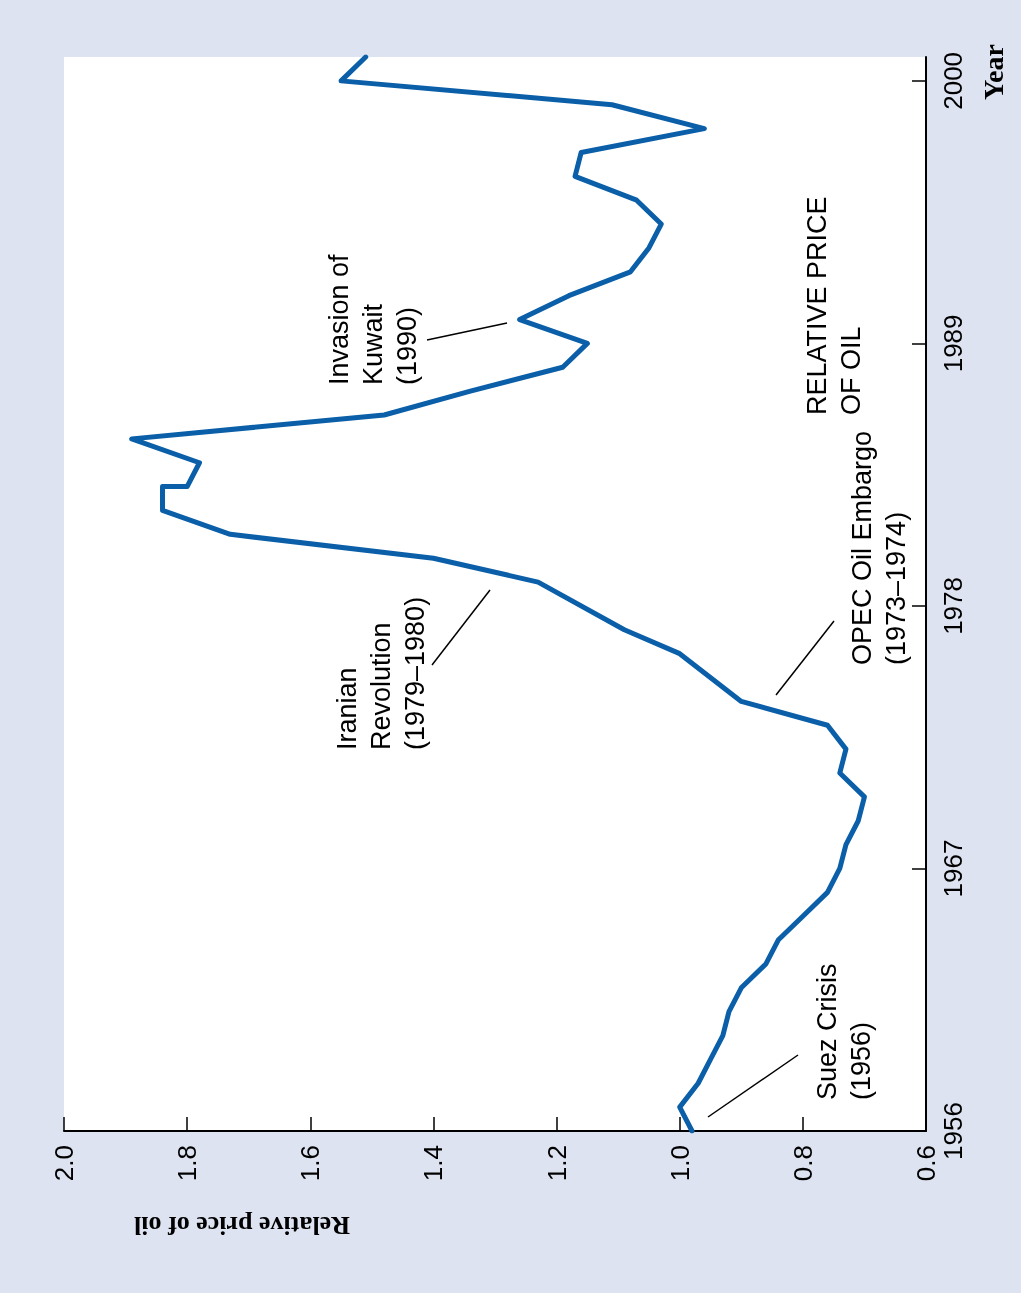  I want to click on y-tick-label: 1978, so click(953, 606).